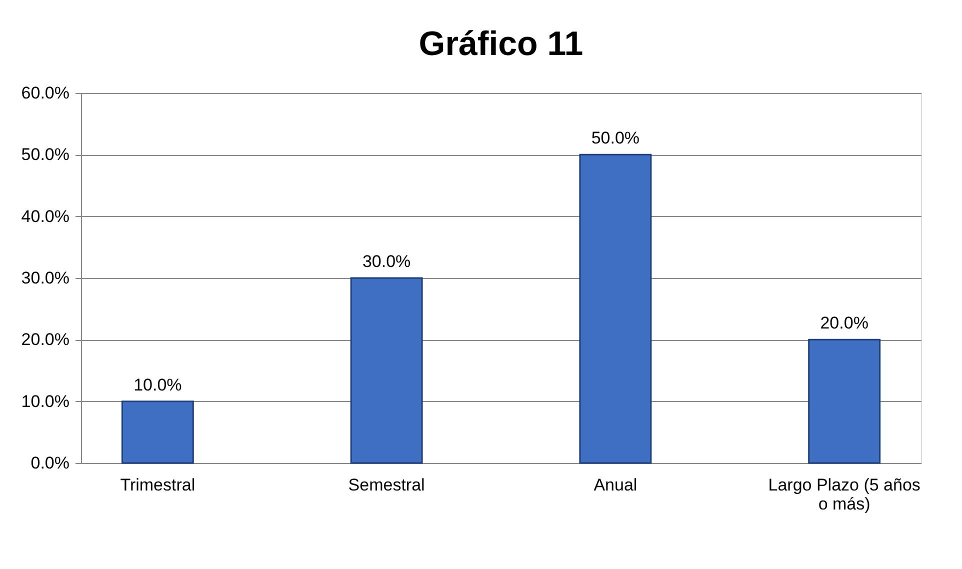 Image resolution: width=962 pixels, height=569 pixels. I want to click on x-tick-label: Largo Plazo (5 años o más), so click(844, 495).